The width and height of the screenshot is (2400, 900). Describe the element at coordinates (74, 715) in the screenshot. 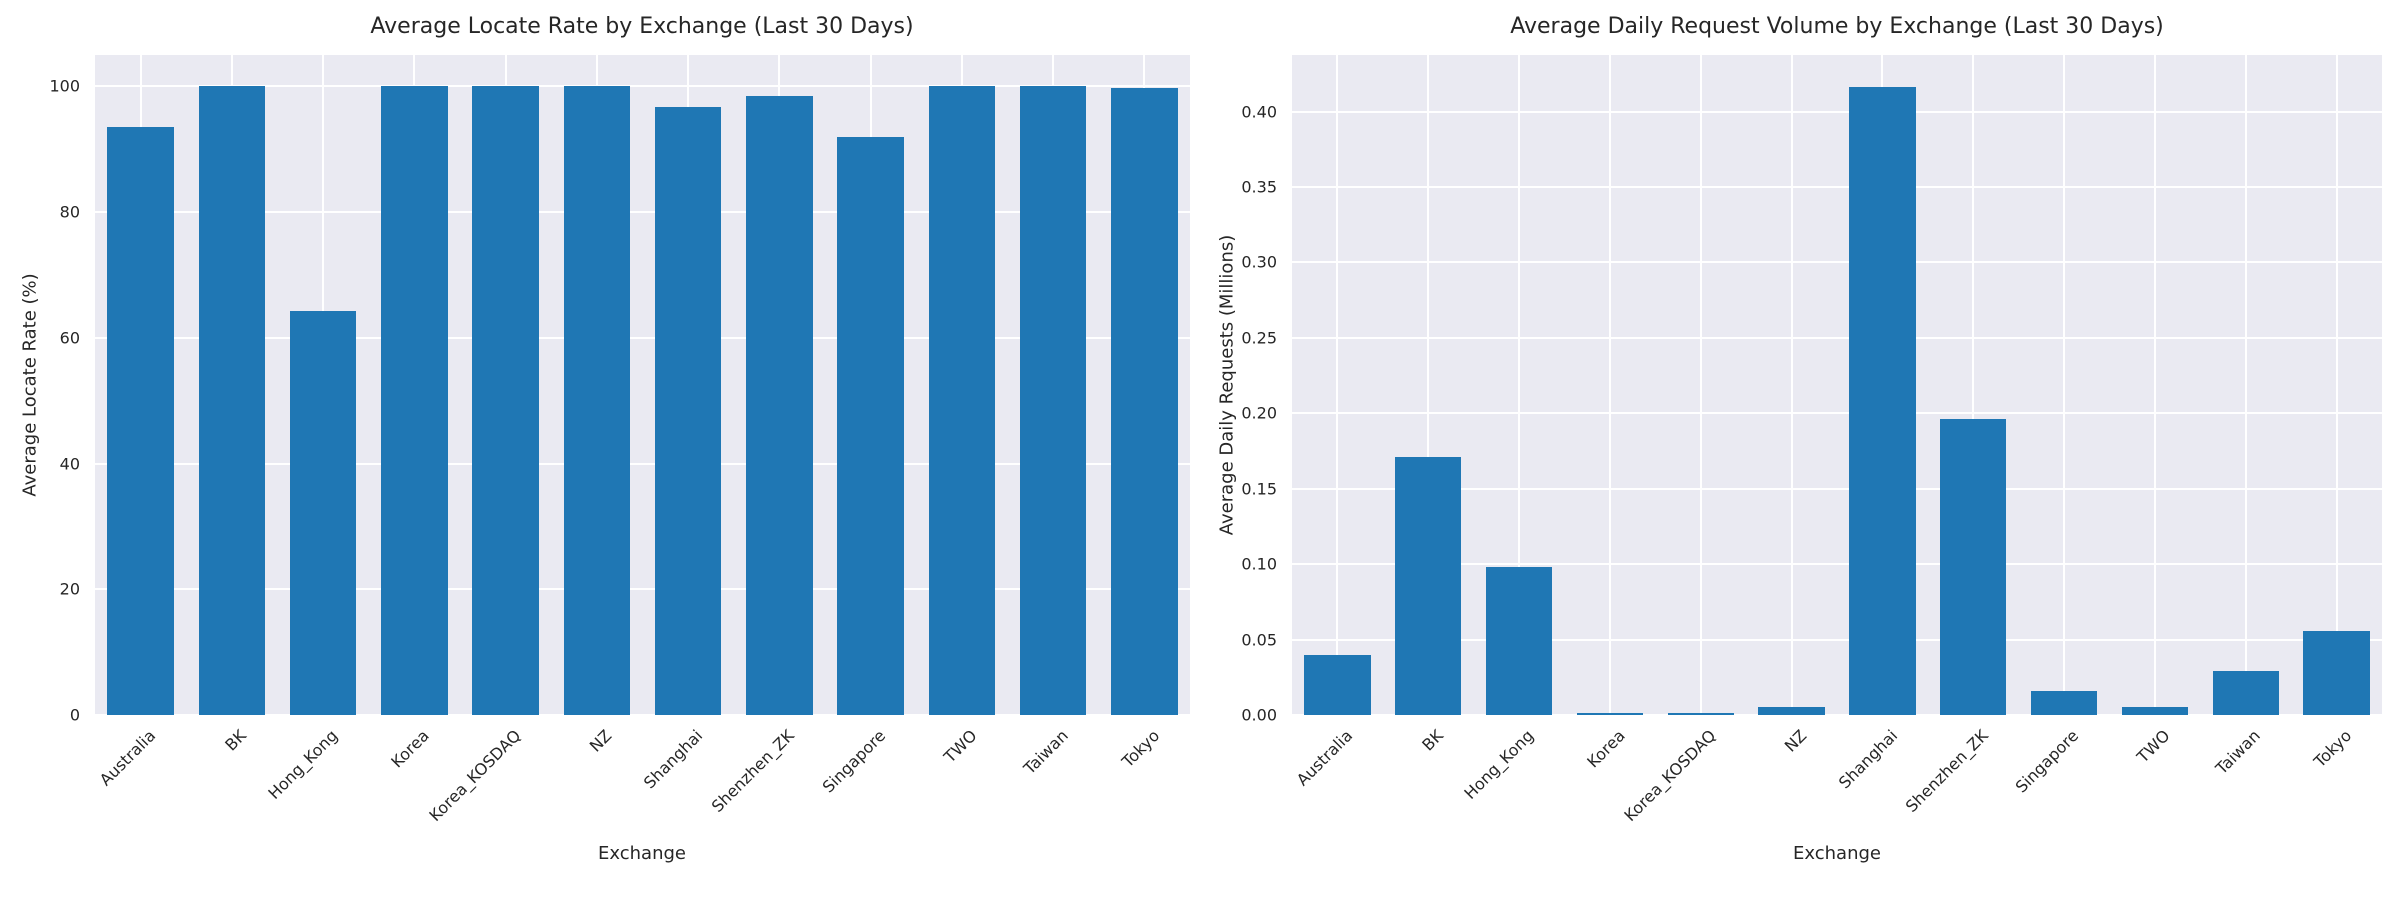

I see `y-tick-label: 0` at that location.